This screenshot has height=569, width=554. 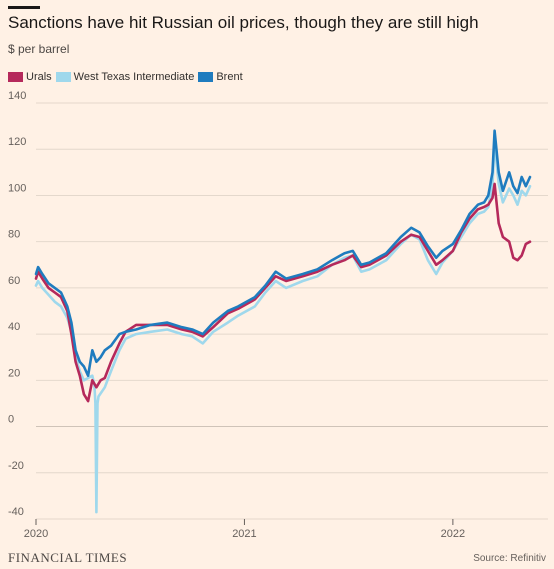 I want to click on y-tick-label: -40, so click(x=16, y=512).